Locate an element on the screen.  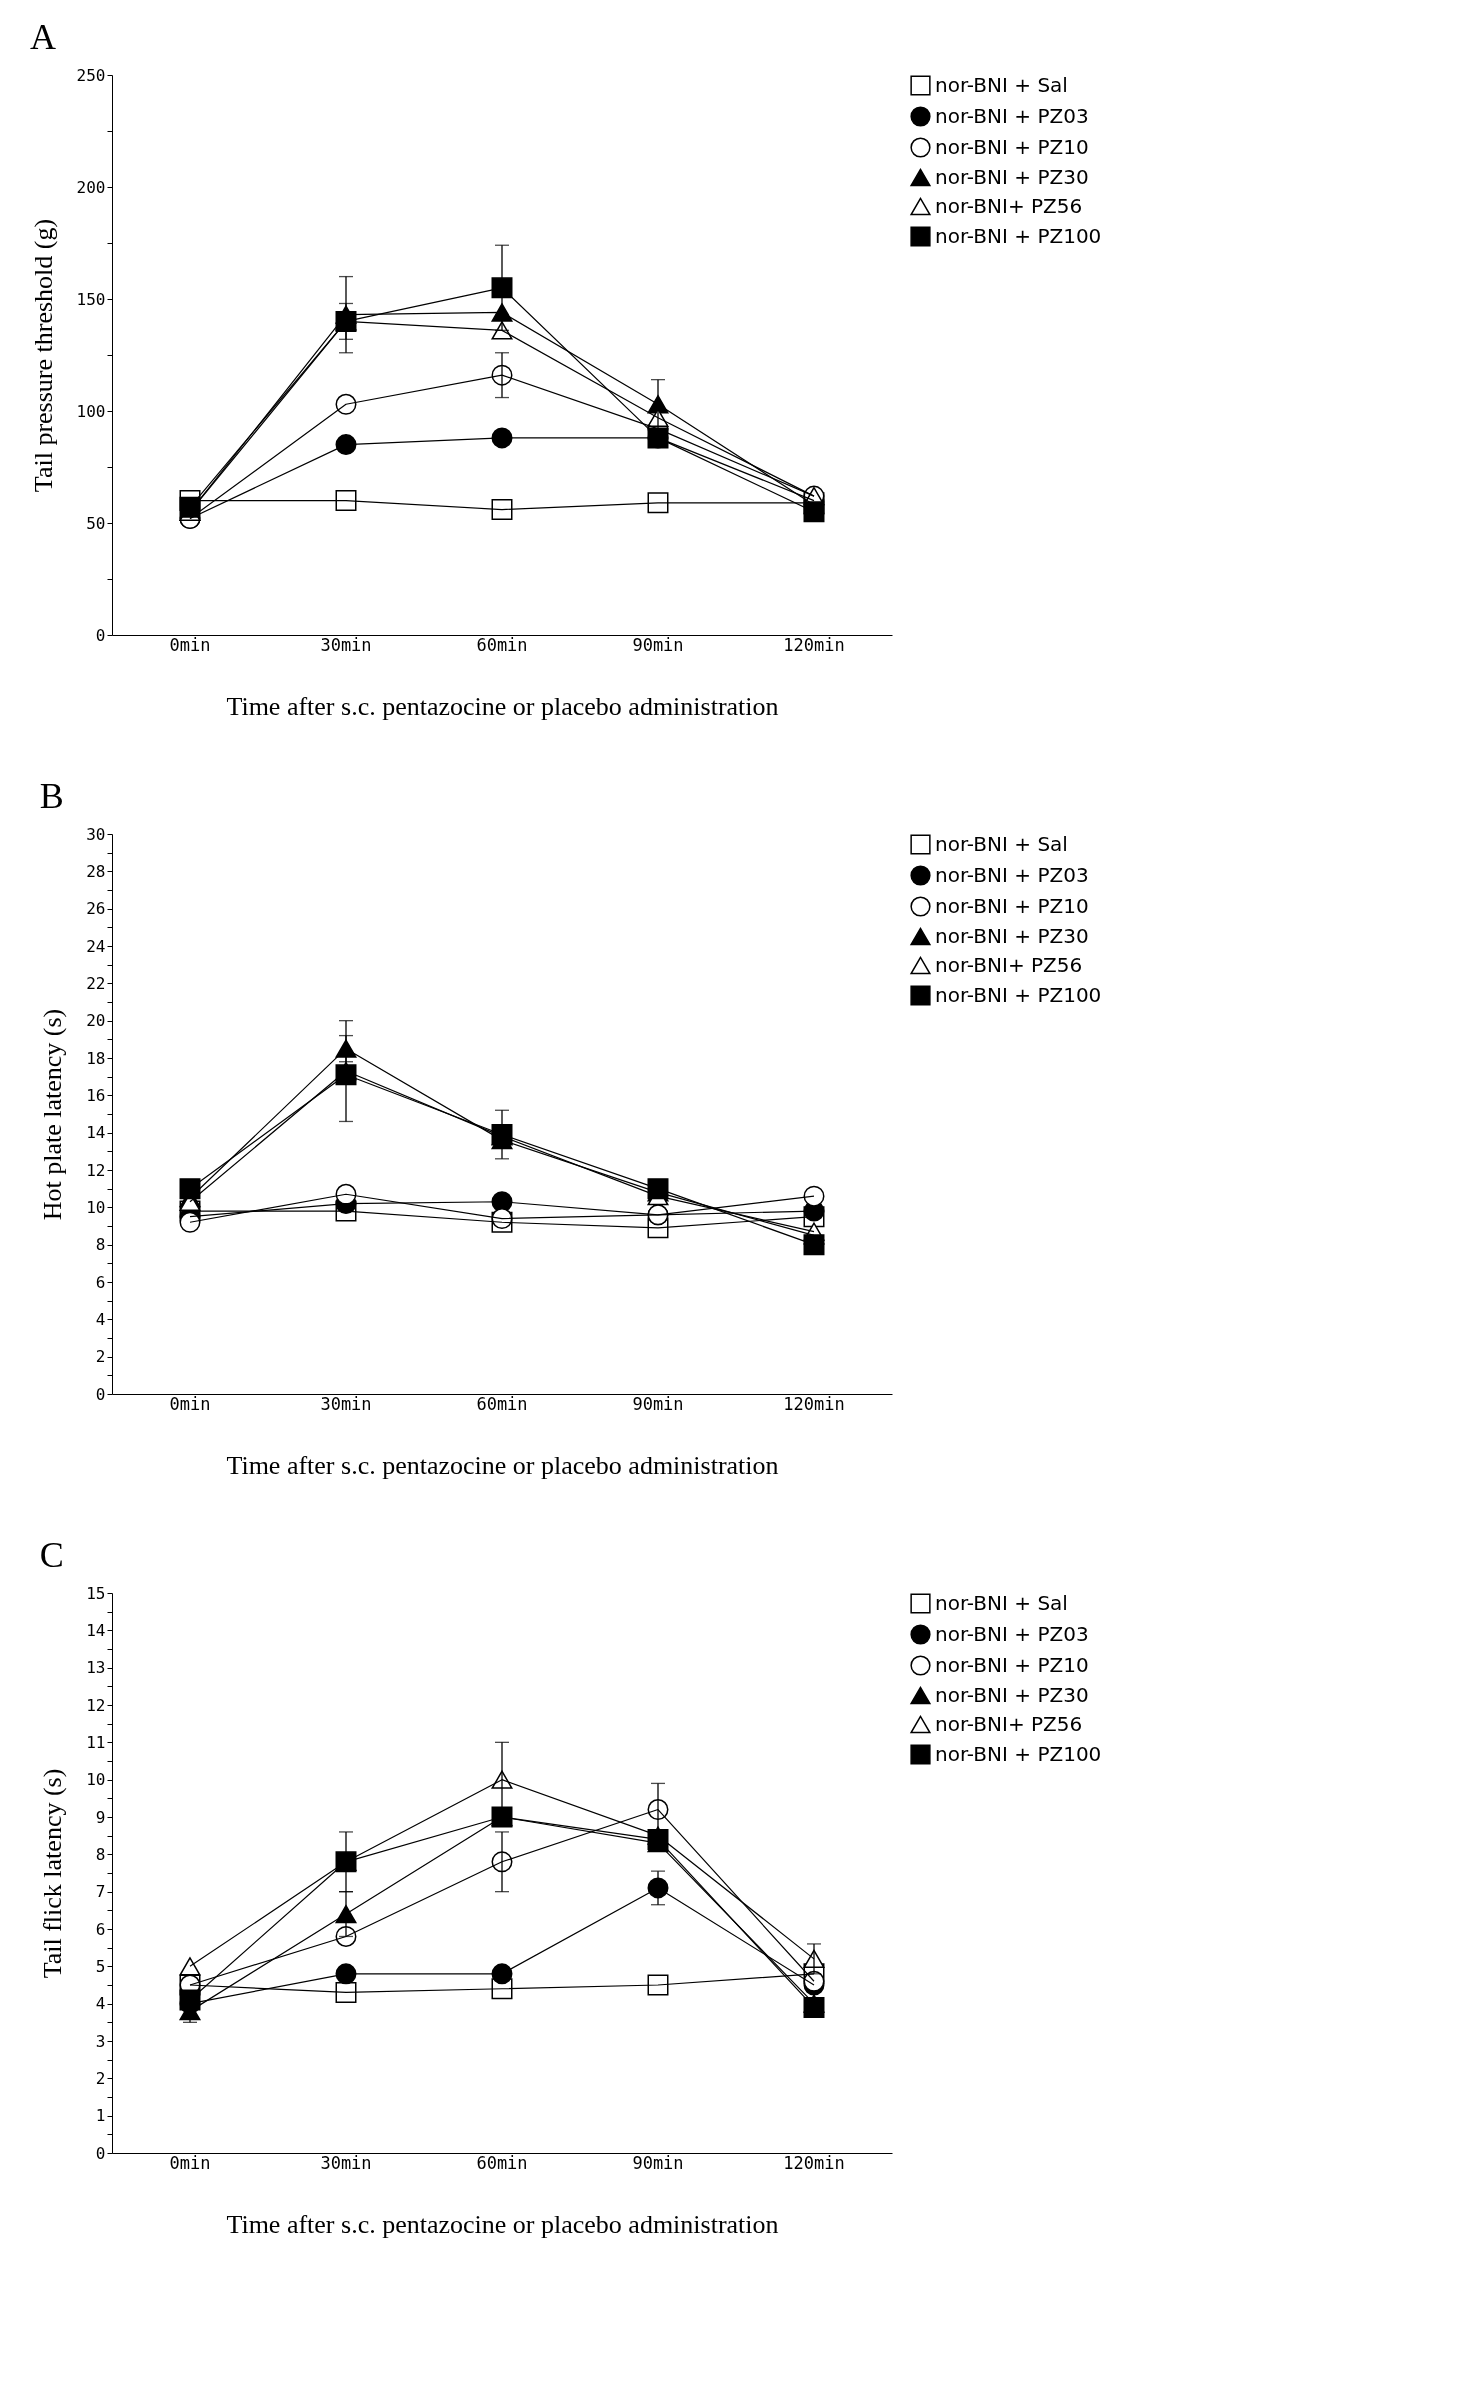
y-tick-label: 26 is located at coordinates (96, 909).